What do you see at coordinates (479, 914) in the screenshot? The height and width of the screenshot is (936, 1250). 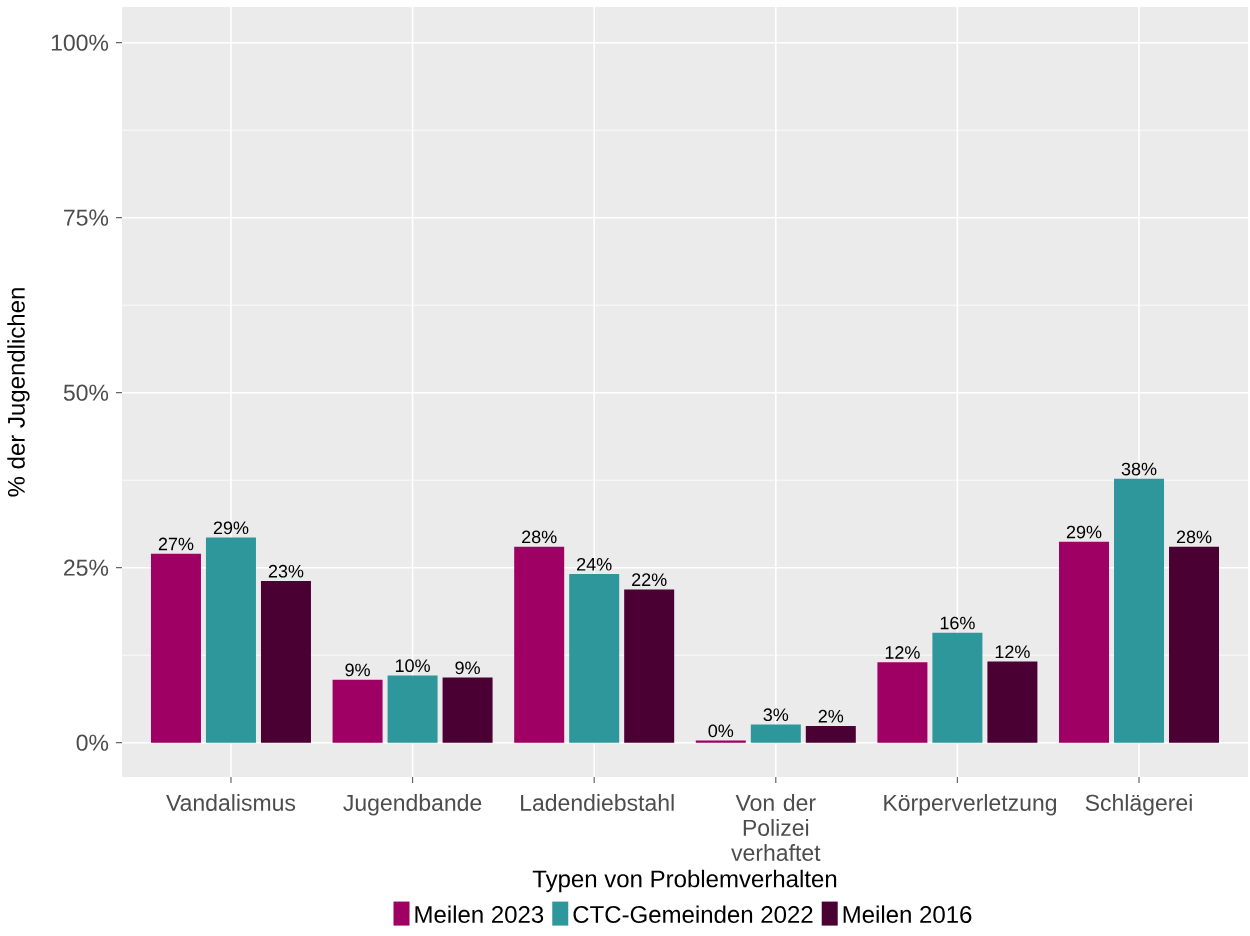 I see `legend-label: Meilen 2023` at bounding box center [479, 914].